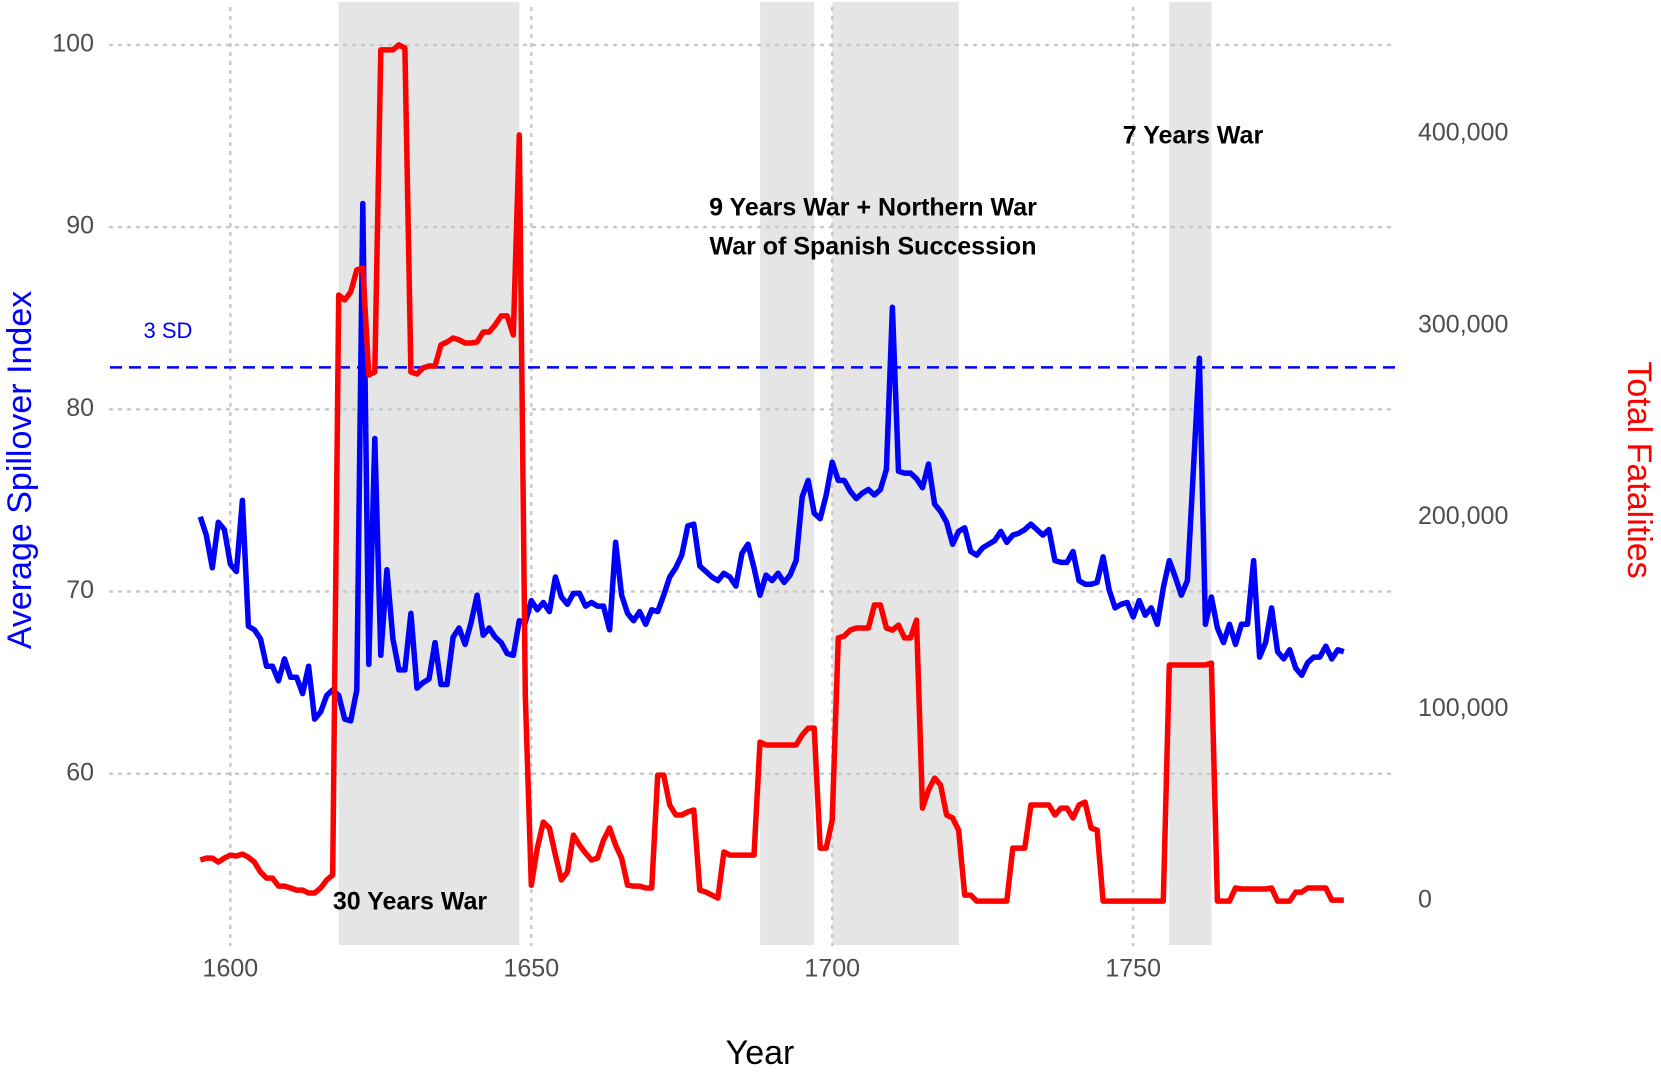  What do you see at coordinates (80, 408) in the screenshot?
I see `y-tick-label: 80` at bounding box center [80, 408].